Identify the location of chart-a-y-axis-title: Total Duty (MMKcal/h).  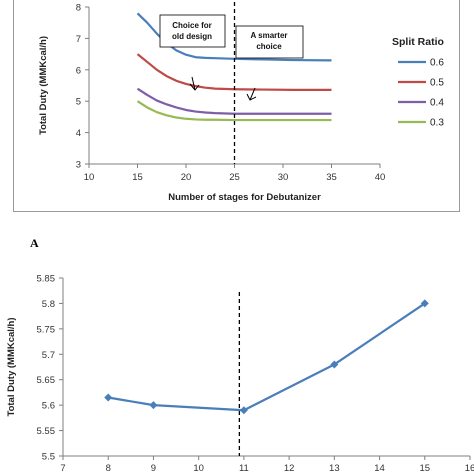
(43, 85).